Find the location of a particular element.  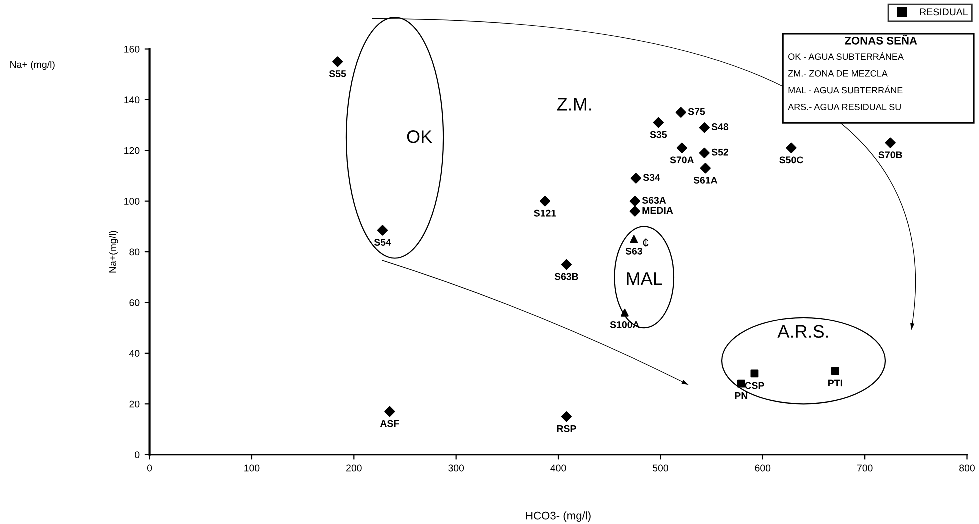

x-tick-label: 700 is located at coordinates (865, 468).